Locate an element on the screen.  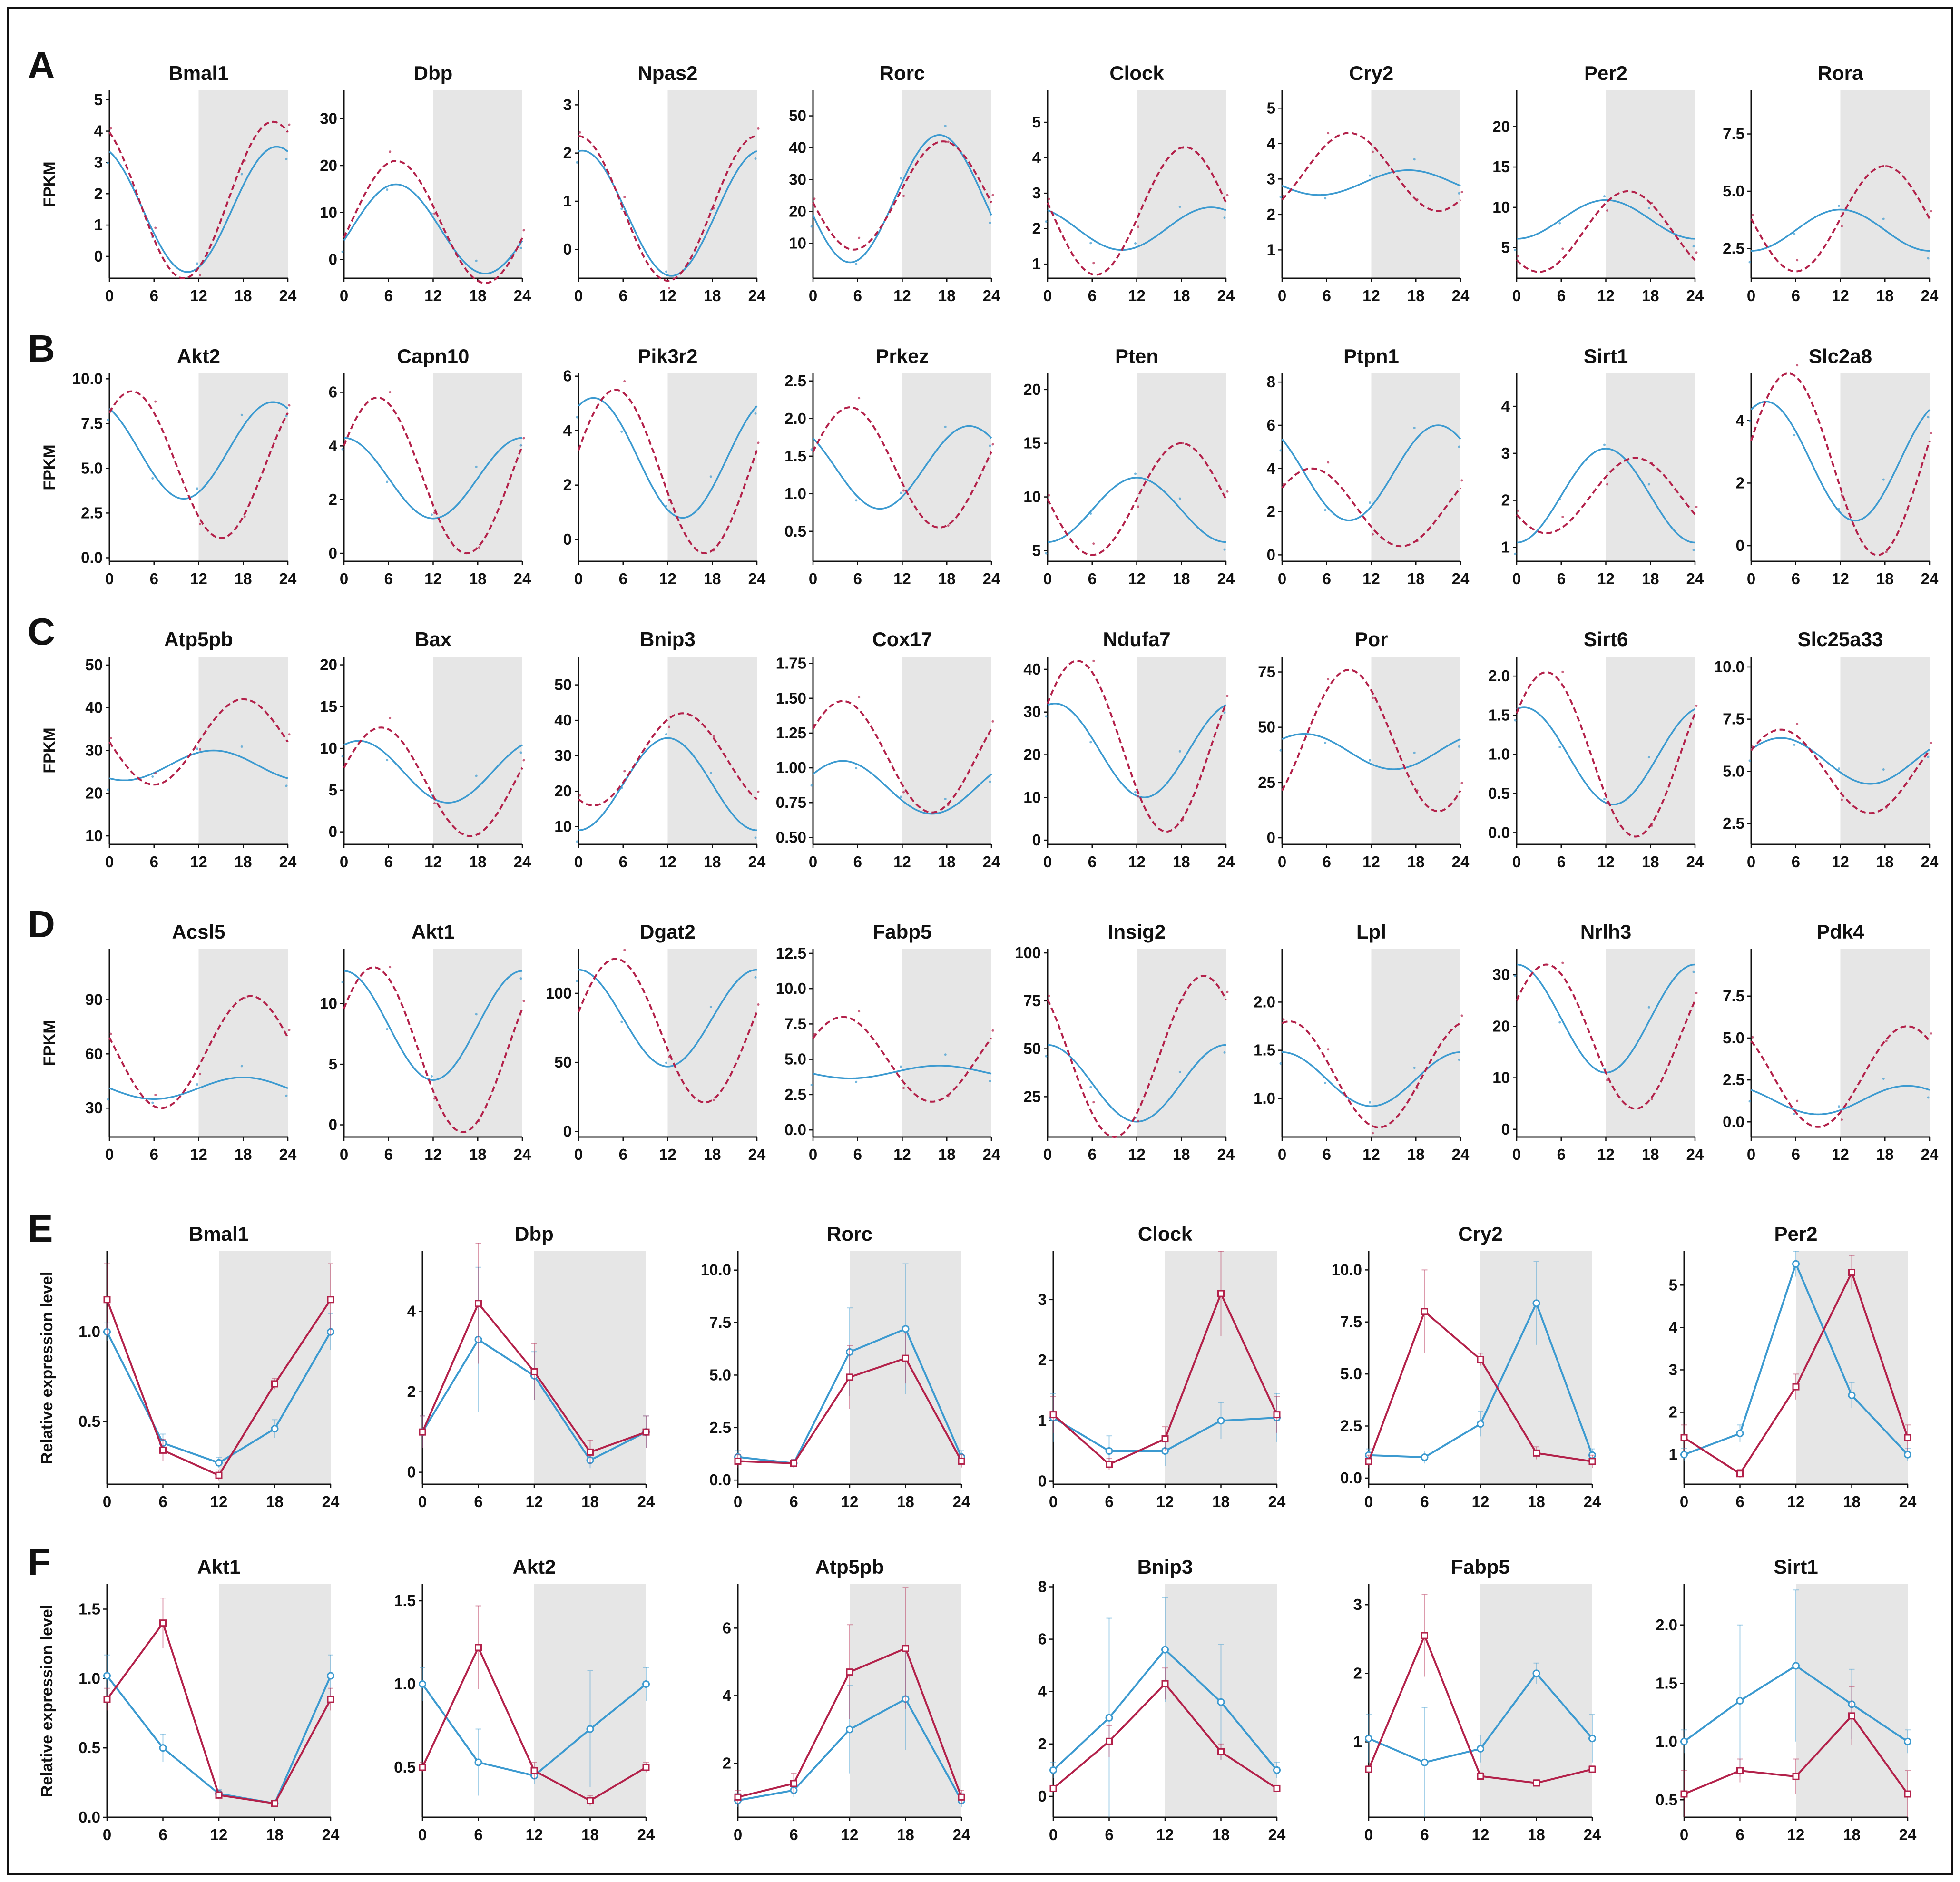
subplot-A-per2: Per2 0 6 12 18 24 5 10 15 20 is located at coordinates (1598, 183).